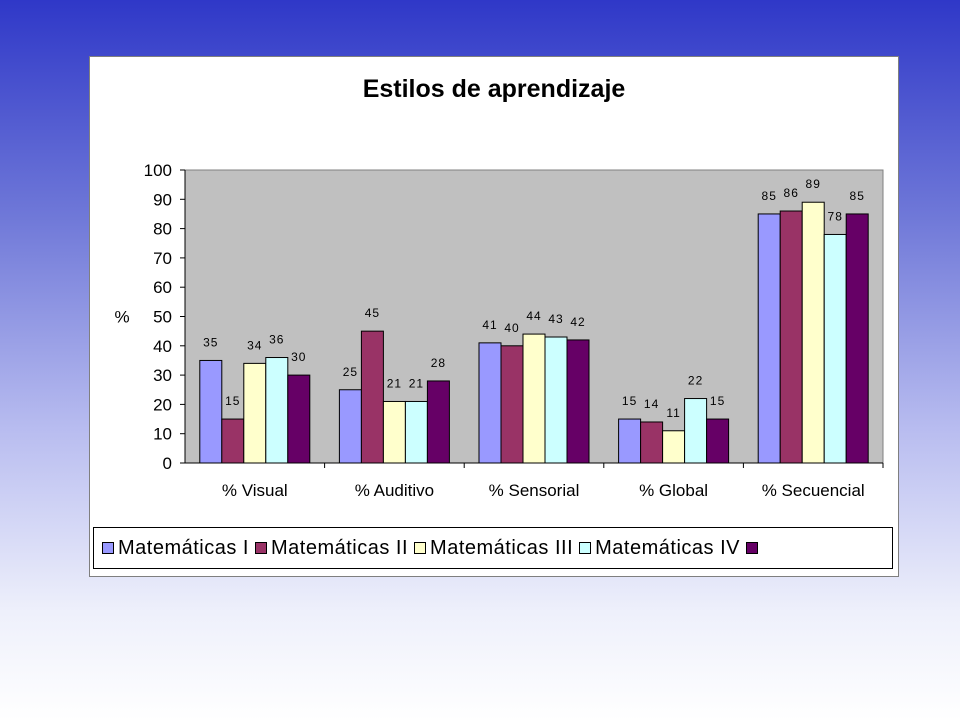 The image size is (960, 720). I want to click on x-category-label: % Secuencial, so click(813, 490).